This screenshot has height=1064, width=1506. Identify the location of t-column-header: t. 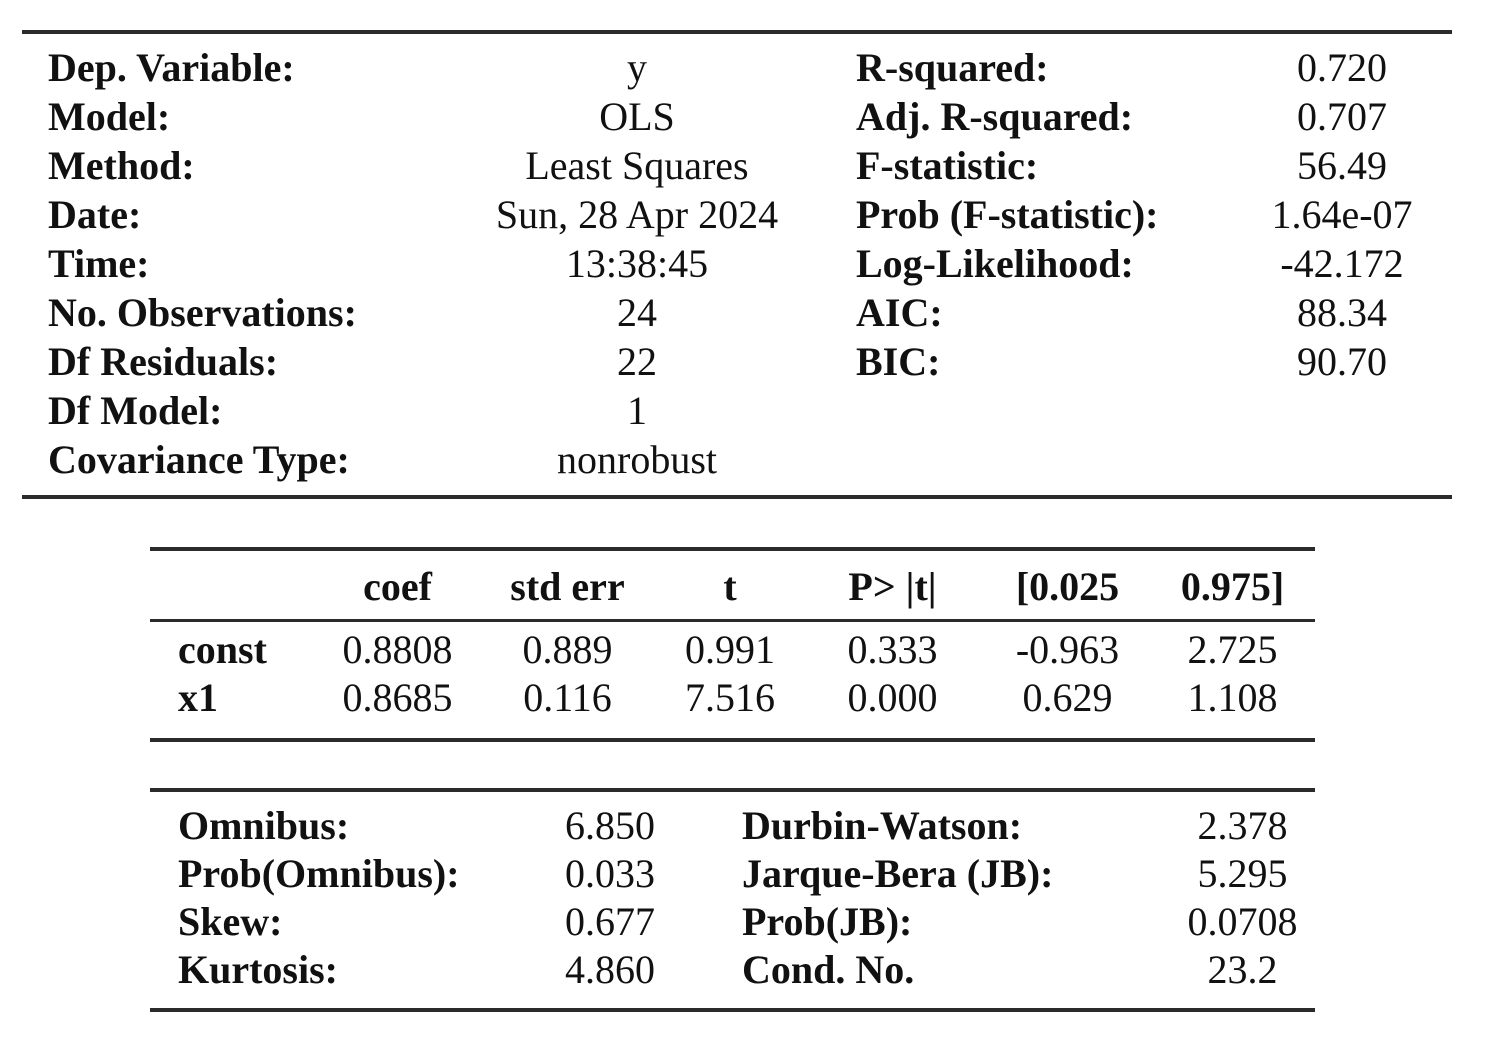
(730, 586).